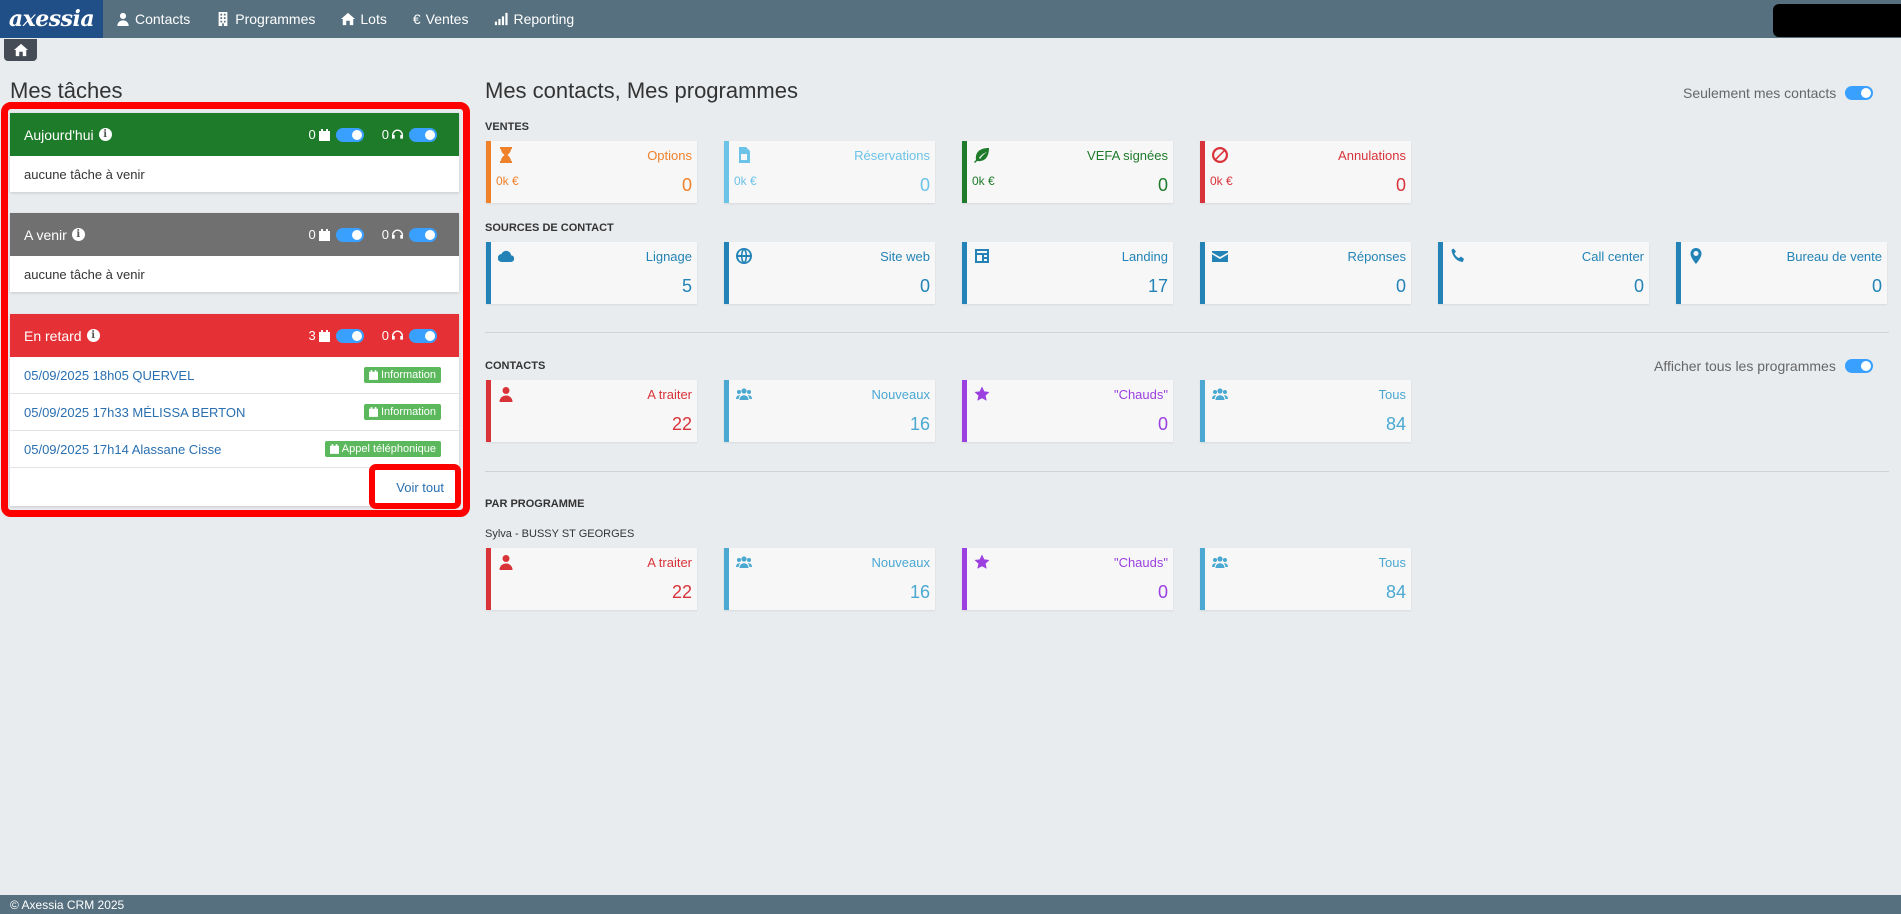  Describe the element at coordinates (549, 228) in the screenshot. I see `section-sources: SOURCES DE CONTACT` at that location.